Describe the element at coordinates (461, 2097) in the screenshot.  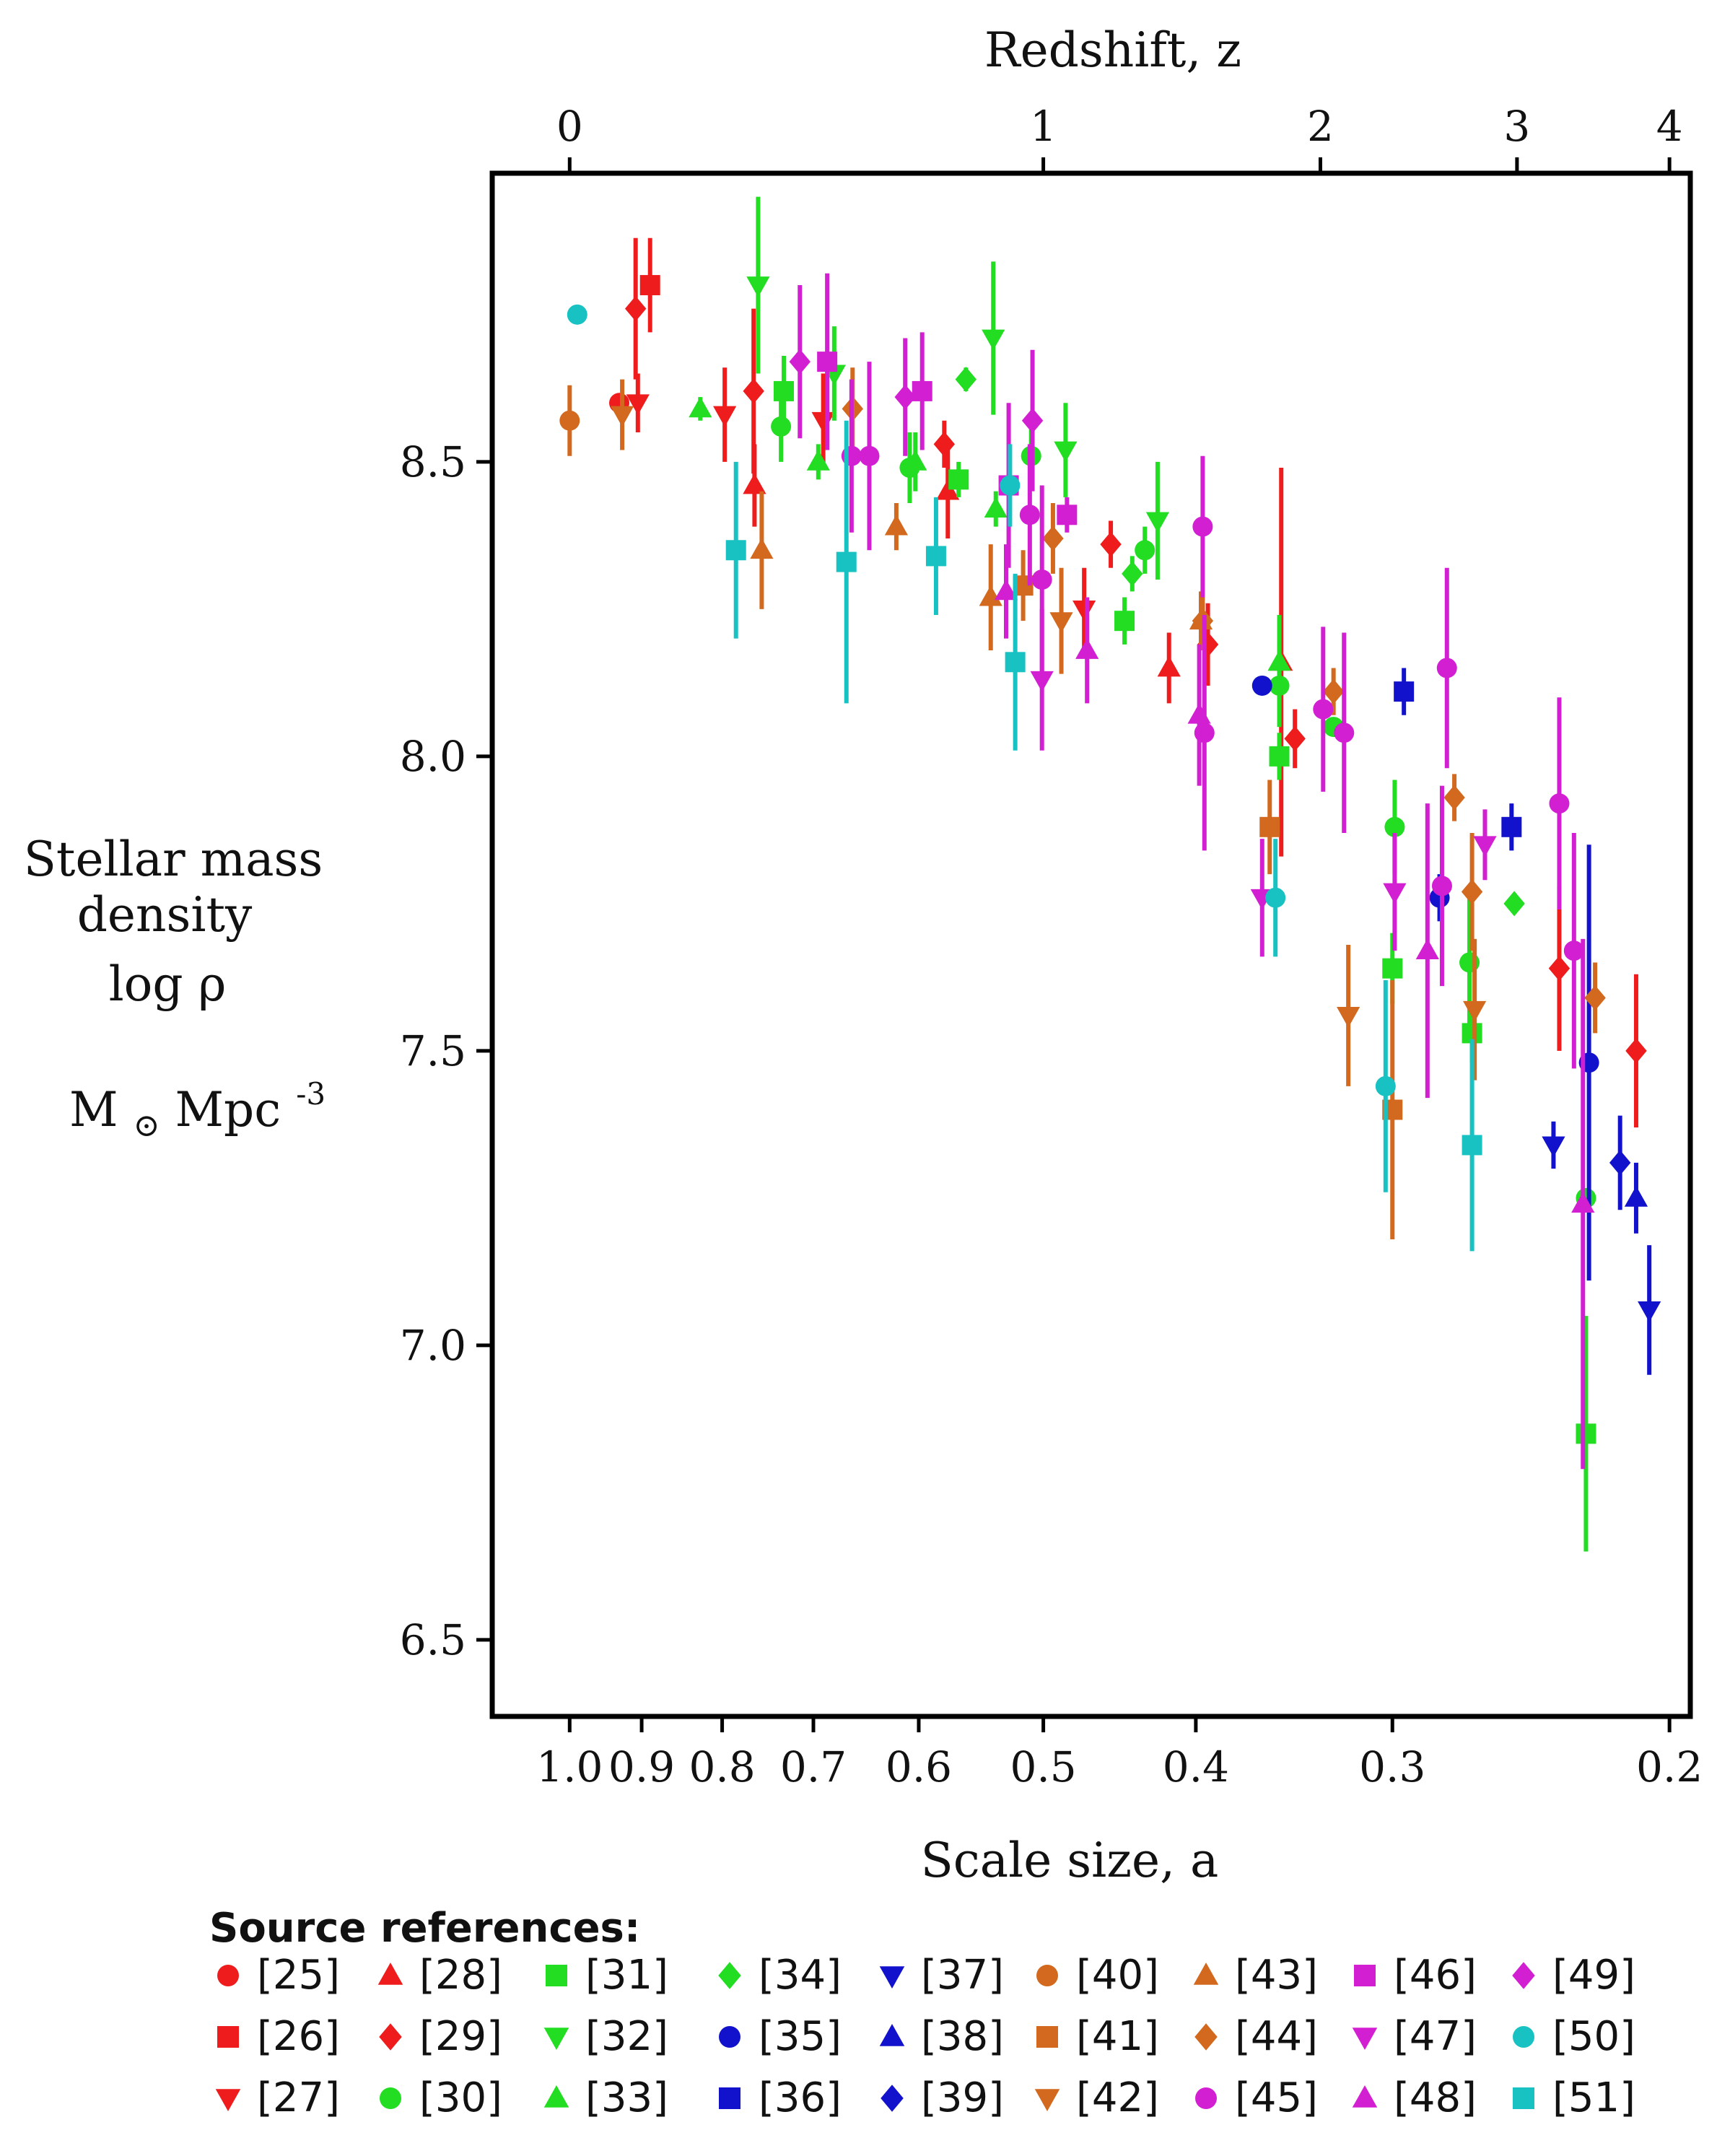
I see `legend-label: [30]` at that location.